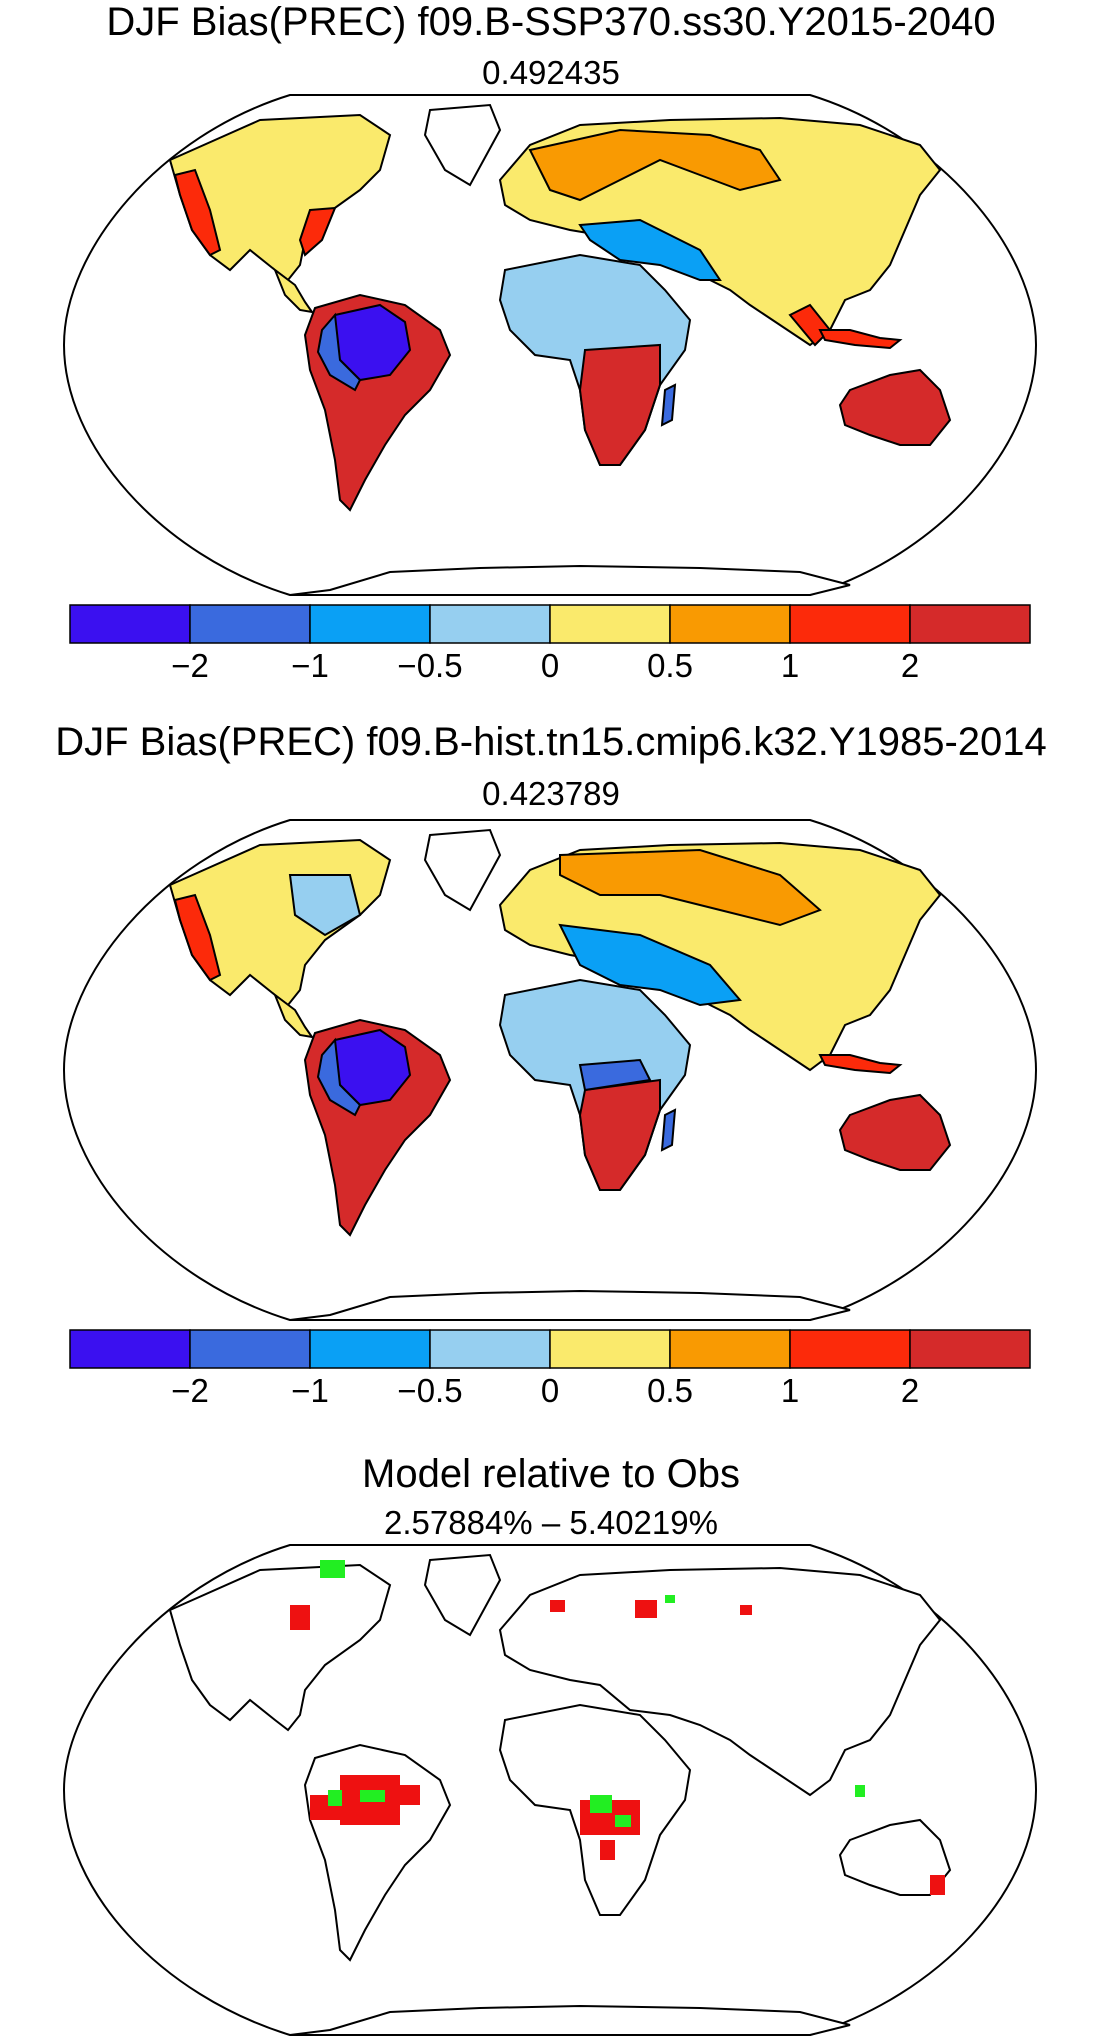  What do you see at coordinates (551, 72) in the screenshot?
I see `panel-1-subtitle: 0.492435` at bounding box center [551, 72].